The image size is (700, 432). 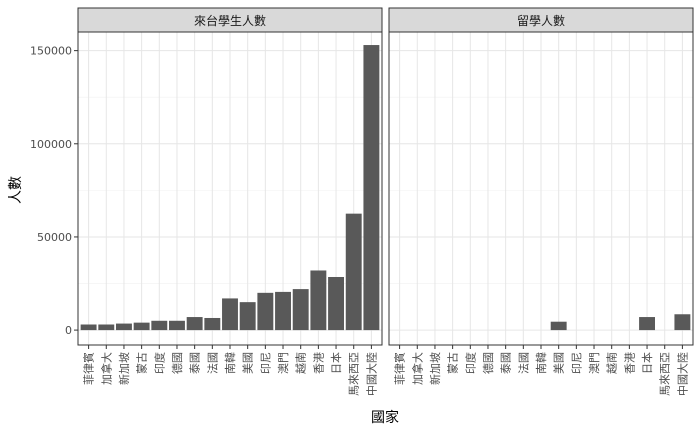 What do you see at coordinates (68, 330) in the screenshot?
I see `y-tick-label: 0` at bounding box center [68, 330].